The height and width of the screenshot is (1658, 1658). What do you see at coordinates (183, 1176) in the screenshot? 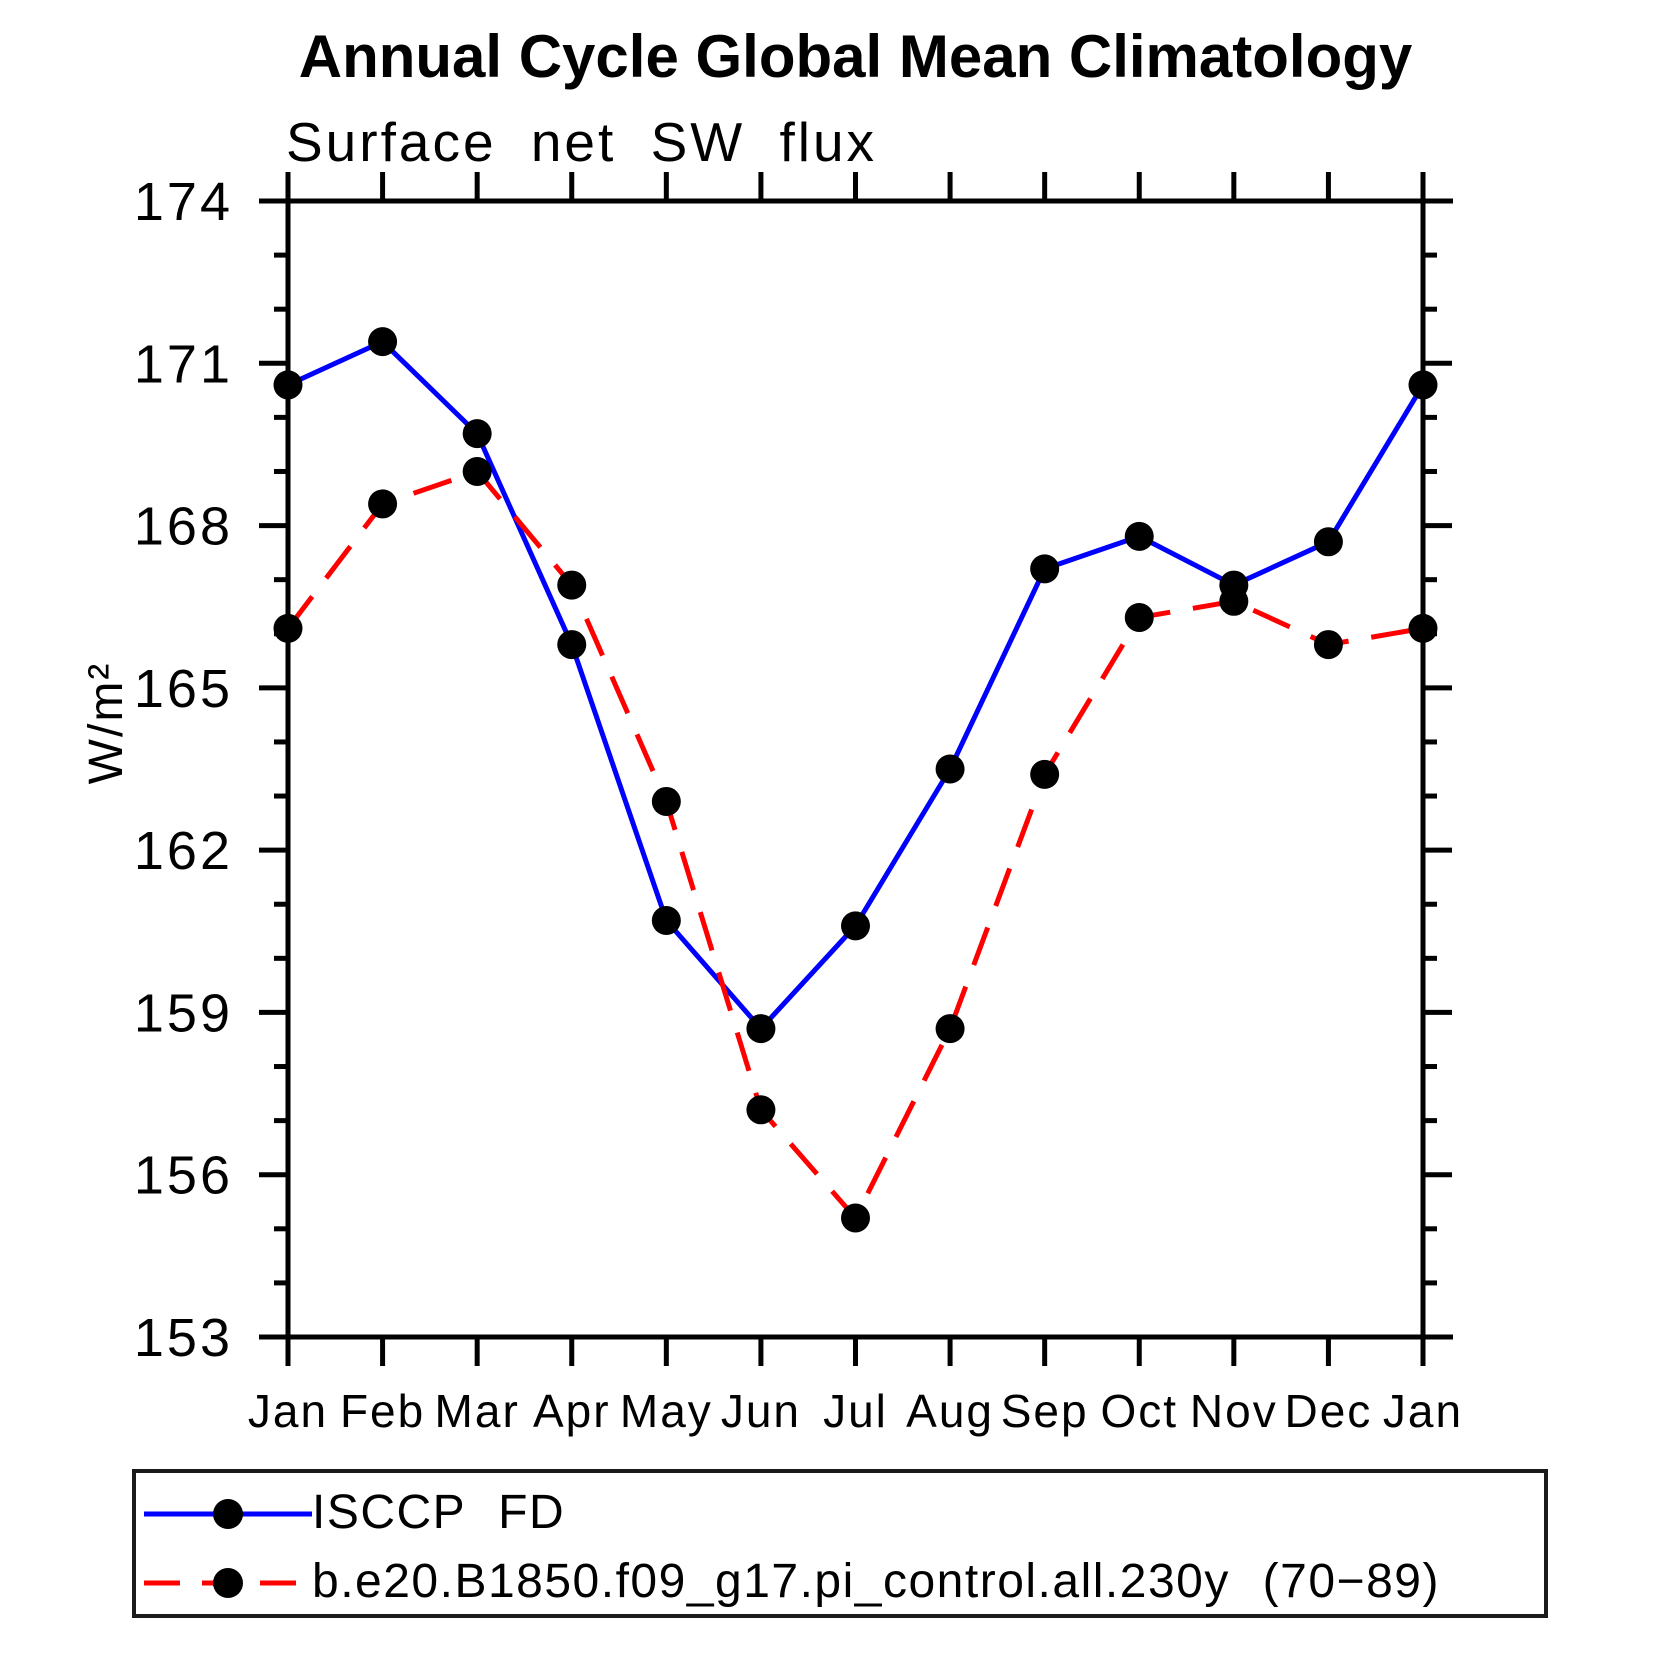
I see `y-tick-label: 156` at bounding box center [183, 1176].